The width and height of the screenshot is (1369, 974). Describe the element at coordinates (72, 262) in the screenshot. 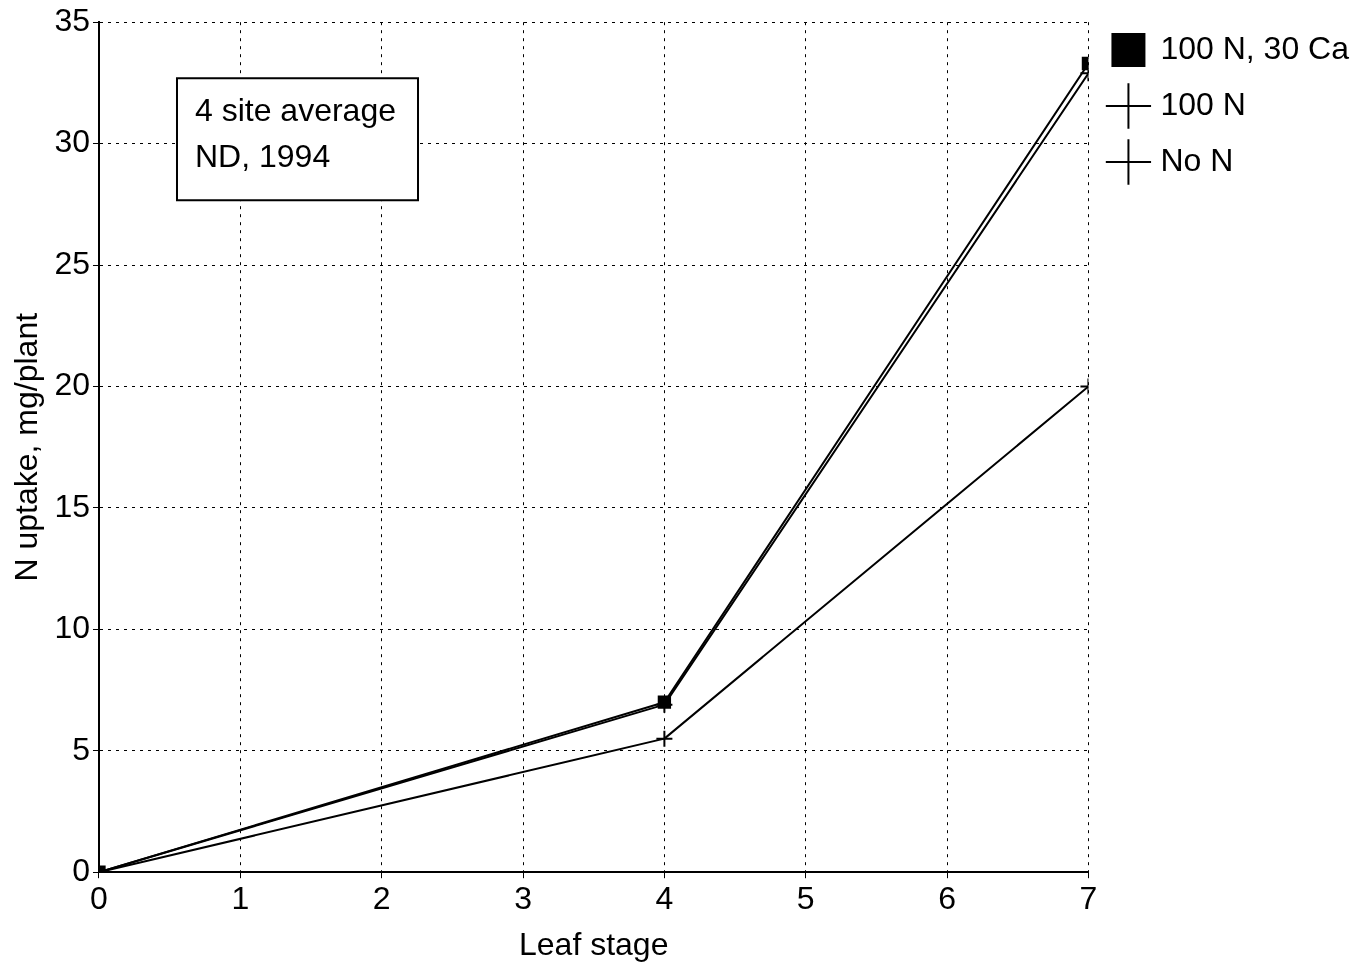

I see `y-tick-label: 25` at that location.